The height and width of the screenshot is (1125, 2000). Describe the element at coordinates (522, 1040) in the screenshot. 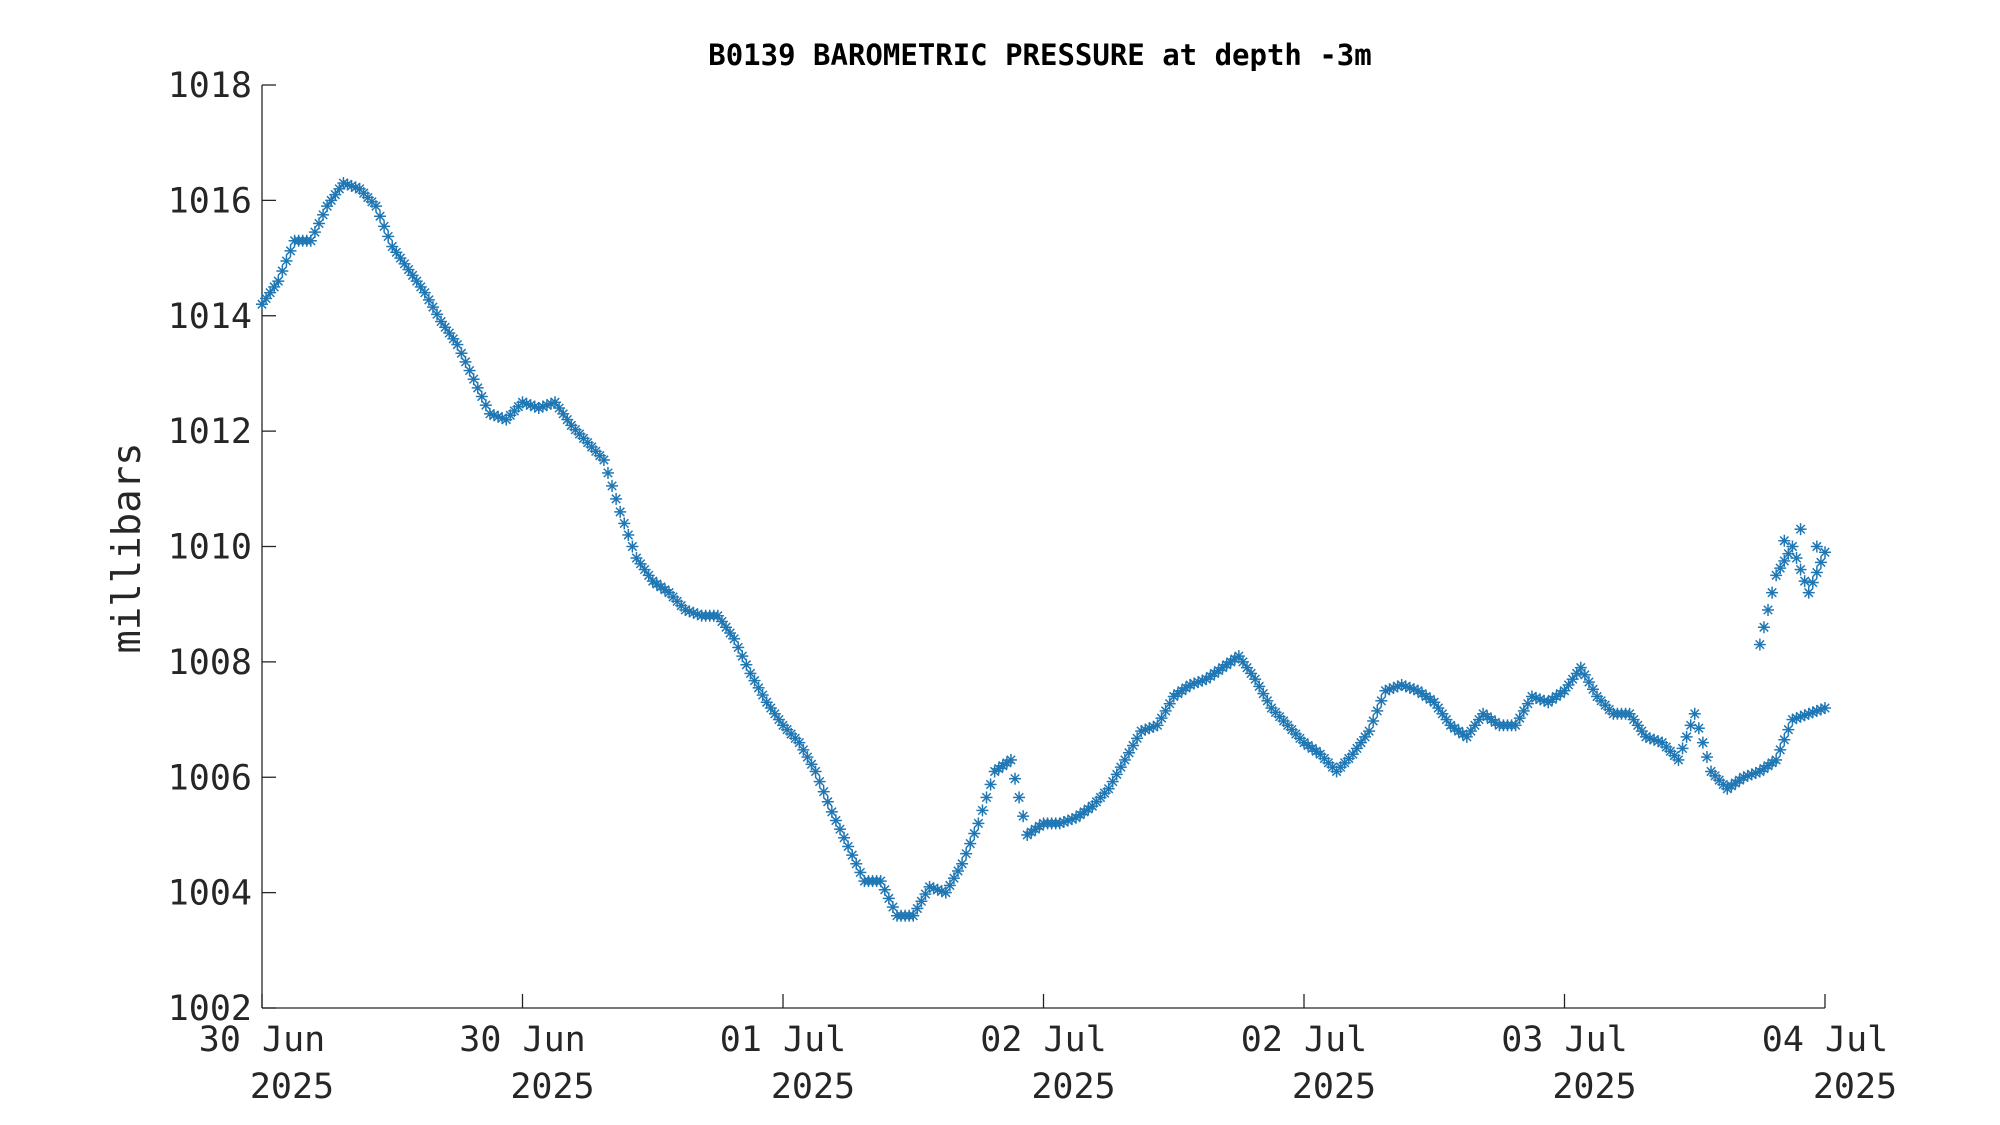

I see `x-tick-label: 30 Jun` at that location.